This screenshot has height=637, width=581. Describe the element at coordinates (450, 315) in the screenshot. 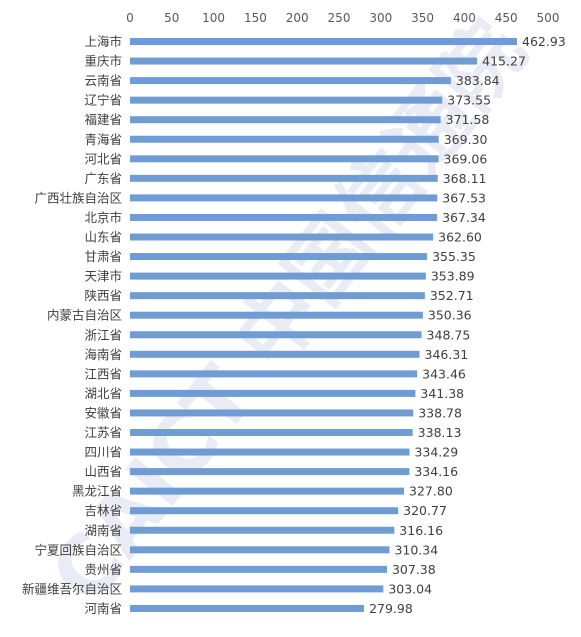

I see `data-label: 350.36` at that location.